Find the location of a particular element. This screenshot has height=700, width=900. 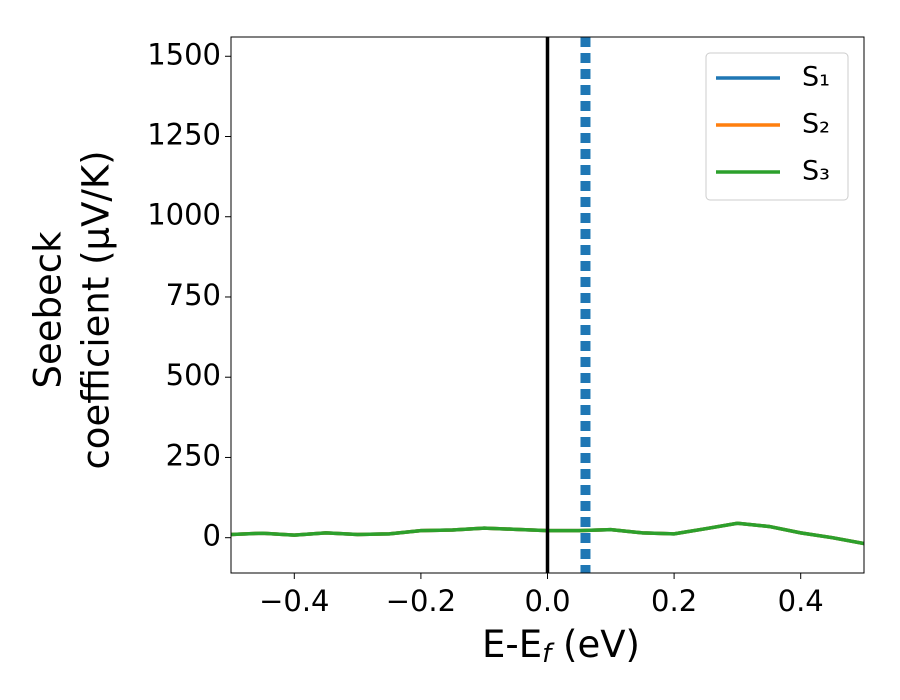

y-axis-label: Seebeck is located at coordinates (48, 310).